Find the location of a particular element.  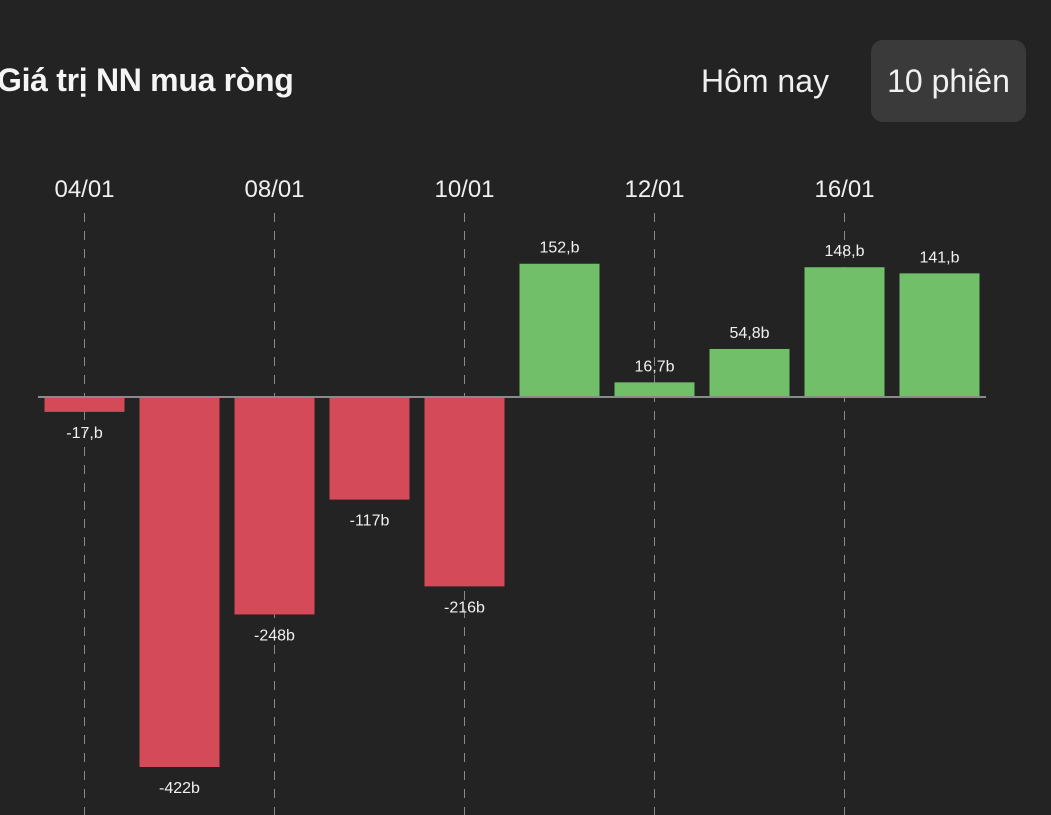

bar-value-label: -117b is located at coordinates (370, 521).